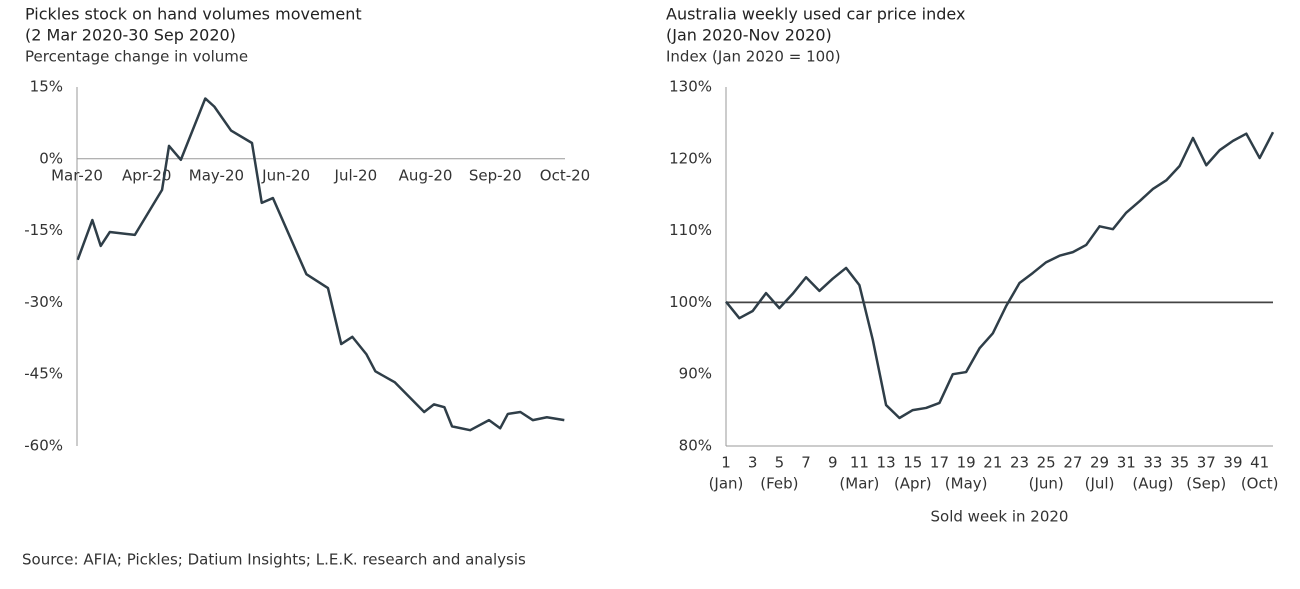 The width and height of the screenshot is (1300, 589). I want to click on y-tick-label: 15%, so click(46, 87).